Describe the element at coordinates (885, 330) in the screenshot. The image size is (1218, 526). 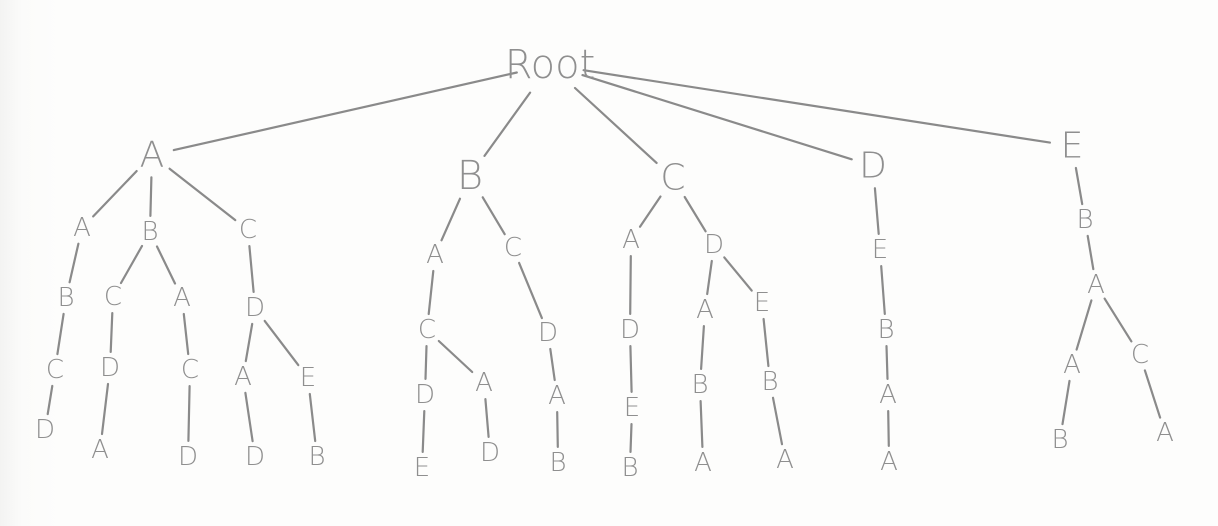
I see `tree-node-d-e-b: B` at that location.